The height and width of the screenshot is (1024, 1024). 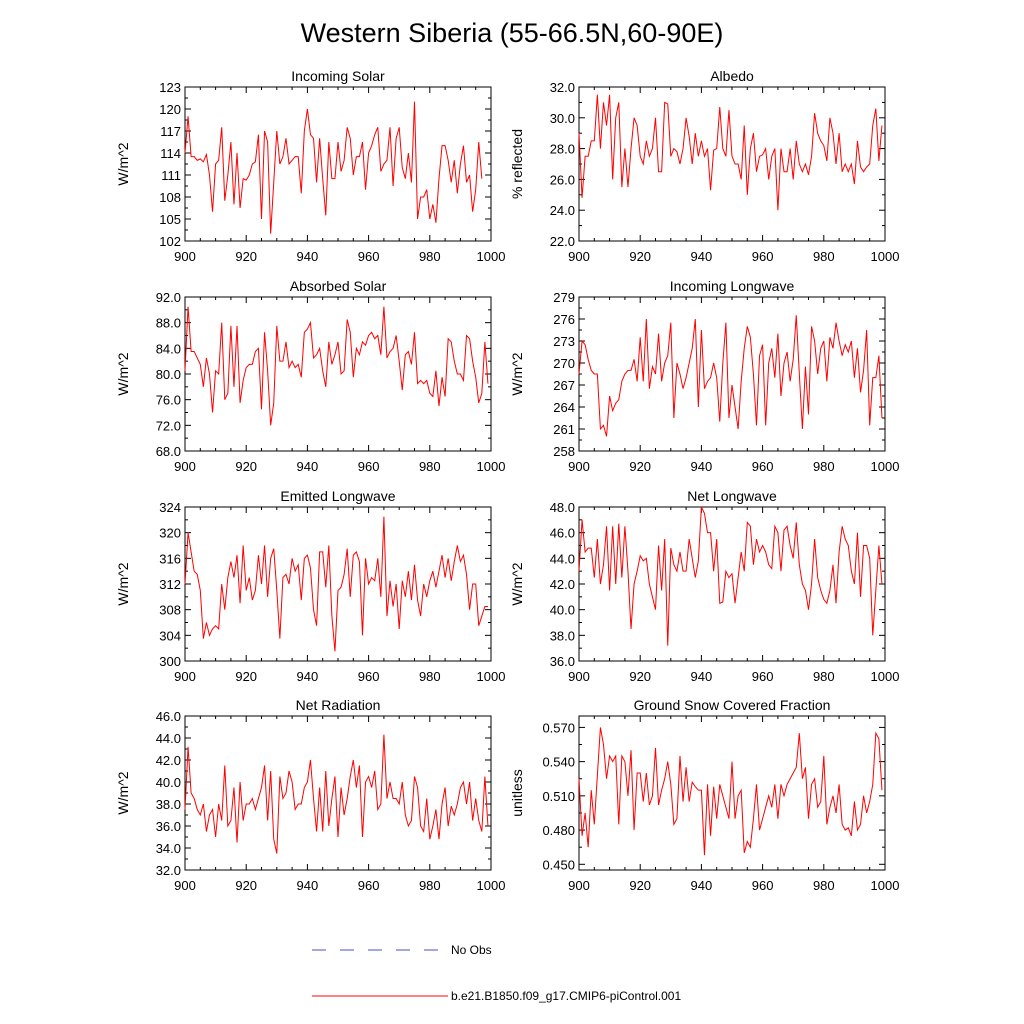 What do you see at coordinates (730, 152) in the screenshot?
I see `series-line-albedo` at bounding box center [730, 152].